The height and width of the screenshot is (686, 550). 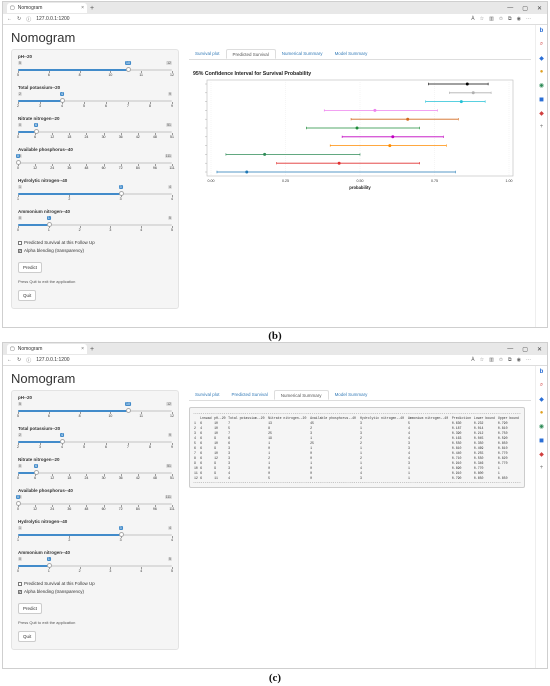 What do you see at coordinates (82, 349) in the screenshot?
I see `close-tab-icon: ×` at bounding box center [82, 349].